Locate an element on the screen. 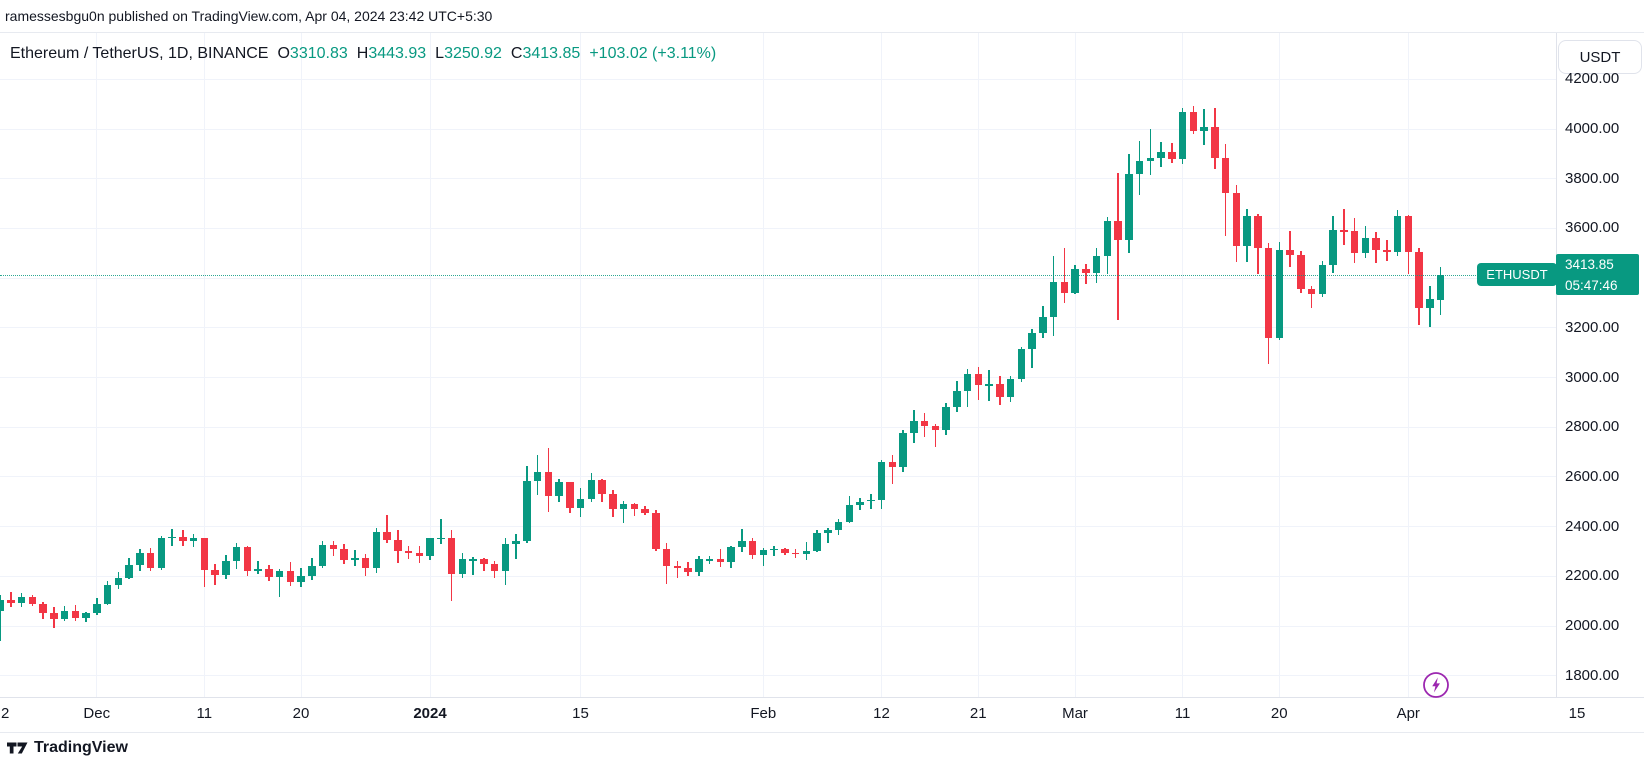  high-value: 3443.93 is located at coordinates (397, 53).